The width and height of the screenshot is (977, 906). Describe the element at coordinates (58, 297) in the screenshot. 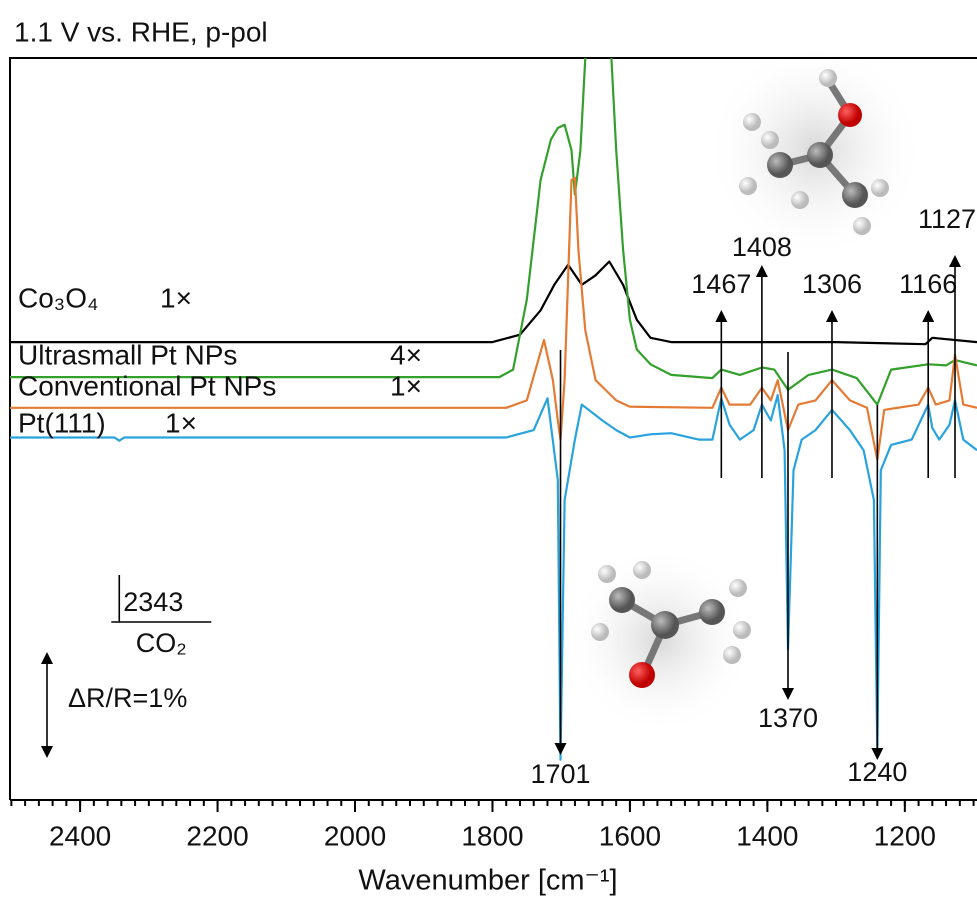

I see `series-label: Co₃O₄` at that location.